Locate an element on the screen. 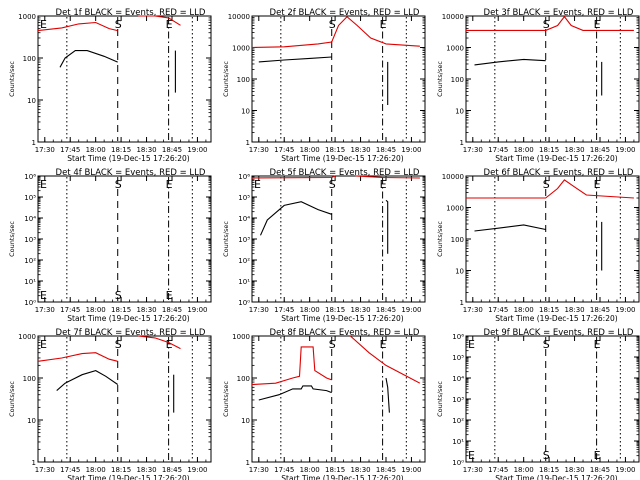  y-tick-label: 10⁴ is located at coordinates (458, 379).